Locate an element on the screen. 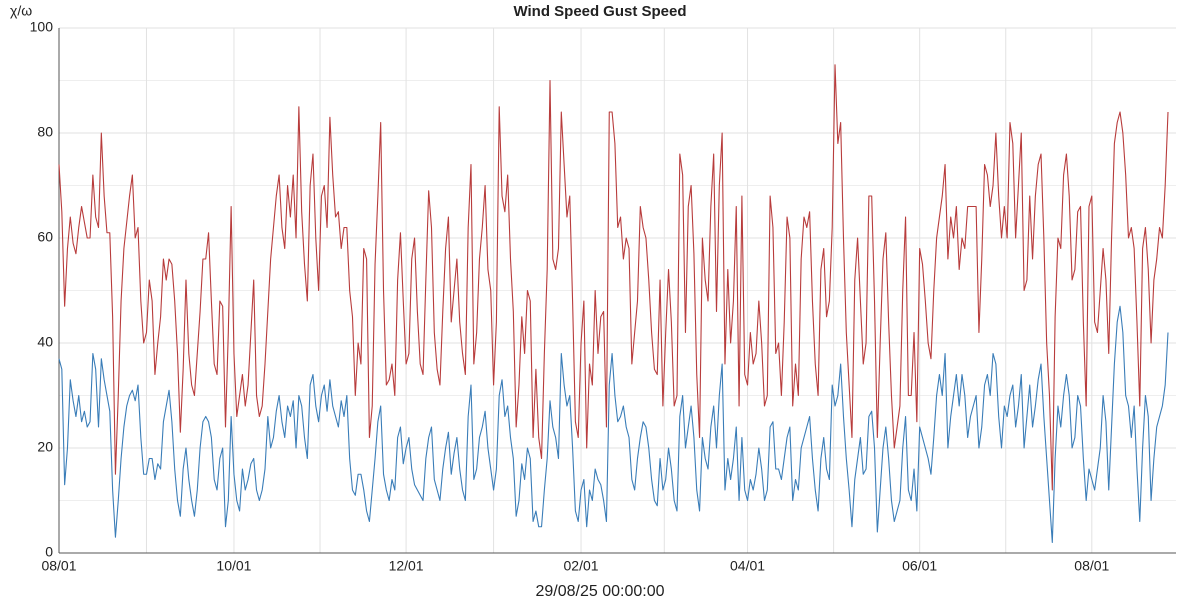  legend-entry: Wind Speed is located at coordinates (556, 11).